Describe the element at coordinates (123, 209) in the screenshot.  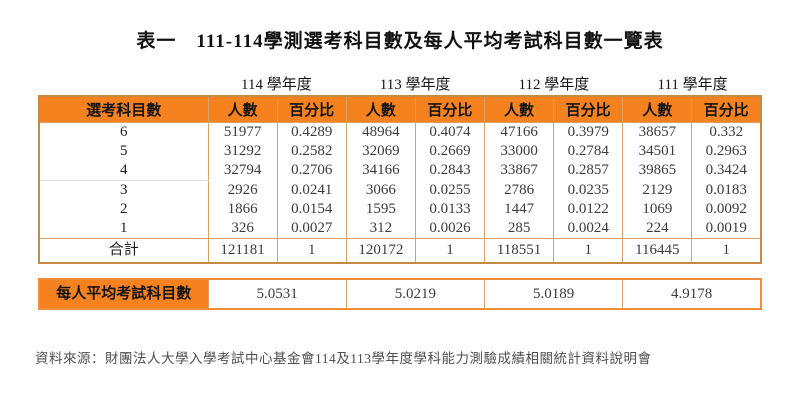
I see `row-label: 2` at that location.